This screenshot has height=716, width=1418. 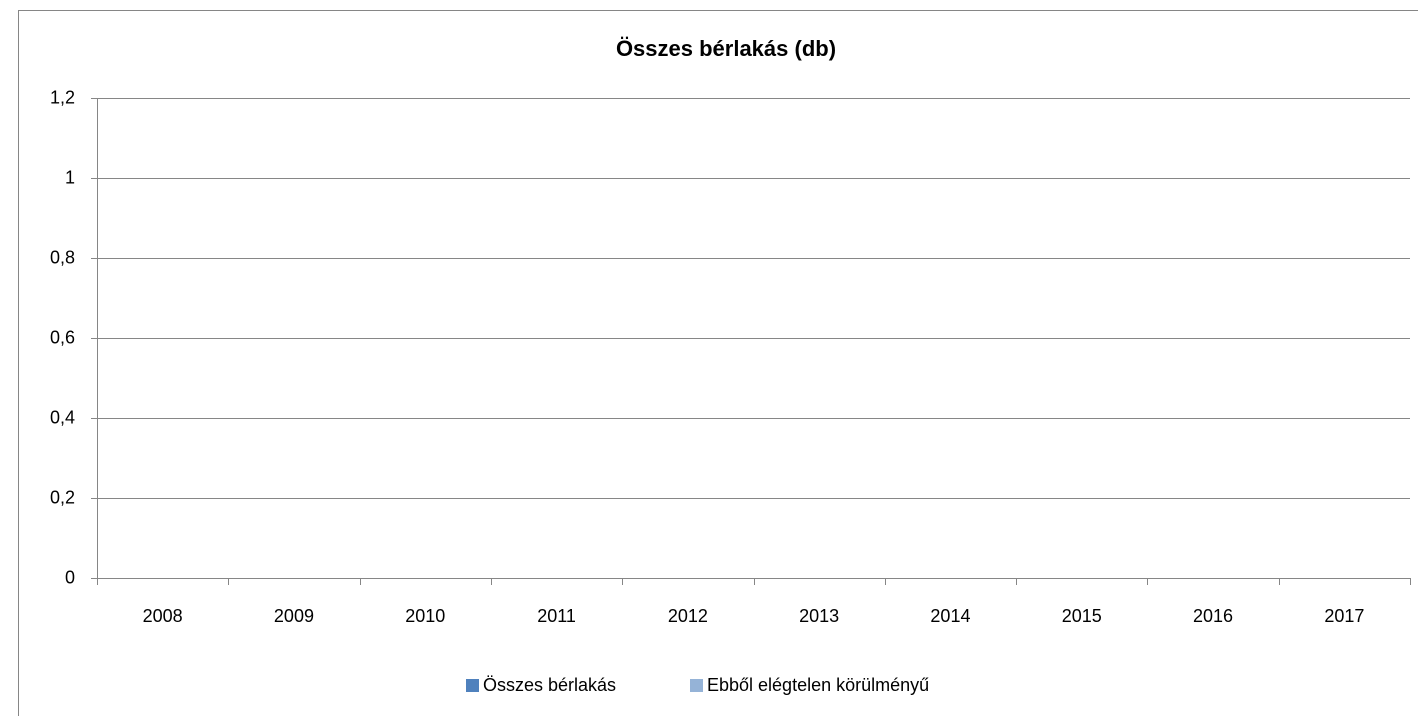 I want to click on x-tick-label: 2014, so click(x=950, y=616).